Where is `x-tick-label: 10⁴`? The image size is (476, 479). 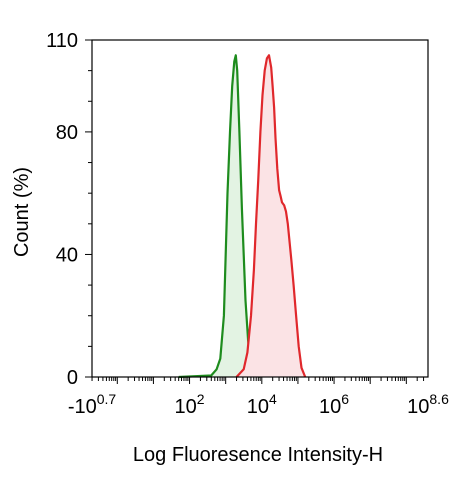 x-tick-label: 10⁴ is located at coordinates (262, 404).